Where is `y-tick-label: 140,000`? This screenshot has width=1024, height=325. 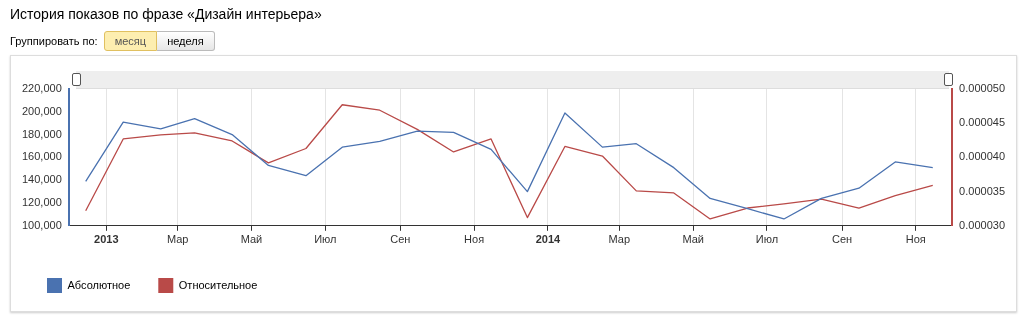
y-tick-label: 140,000 is located at coordinates (42, 179).